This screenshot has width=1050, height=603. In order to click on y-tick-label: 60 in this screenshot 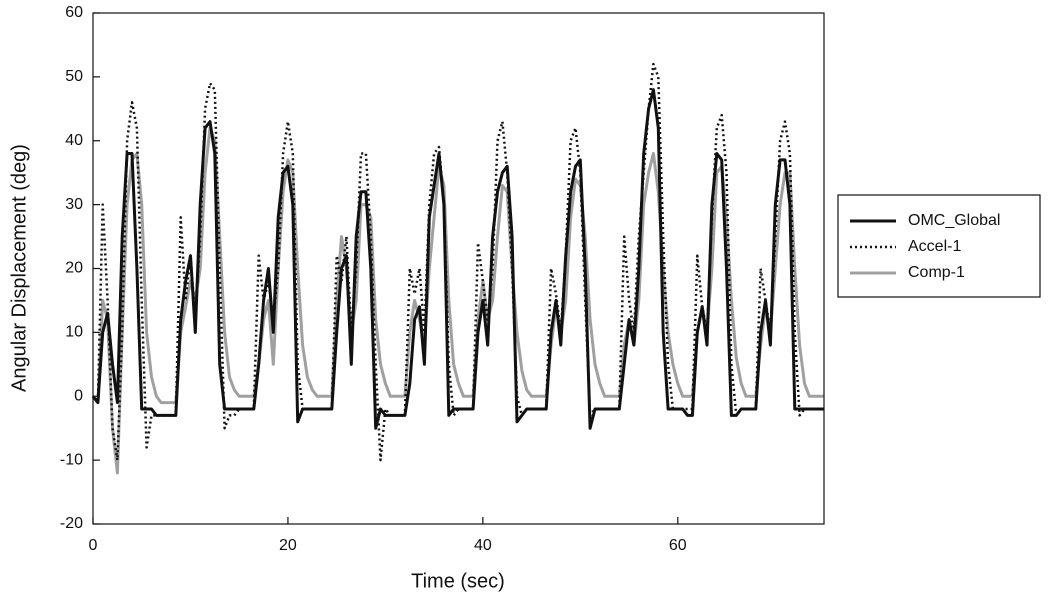, I will do `click(74, 12)`.